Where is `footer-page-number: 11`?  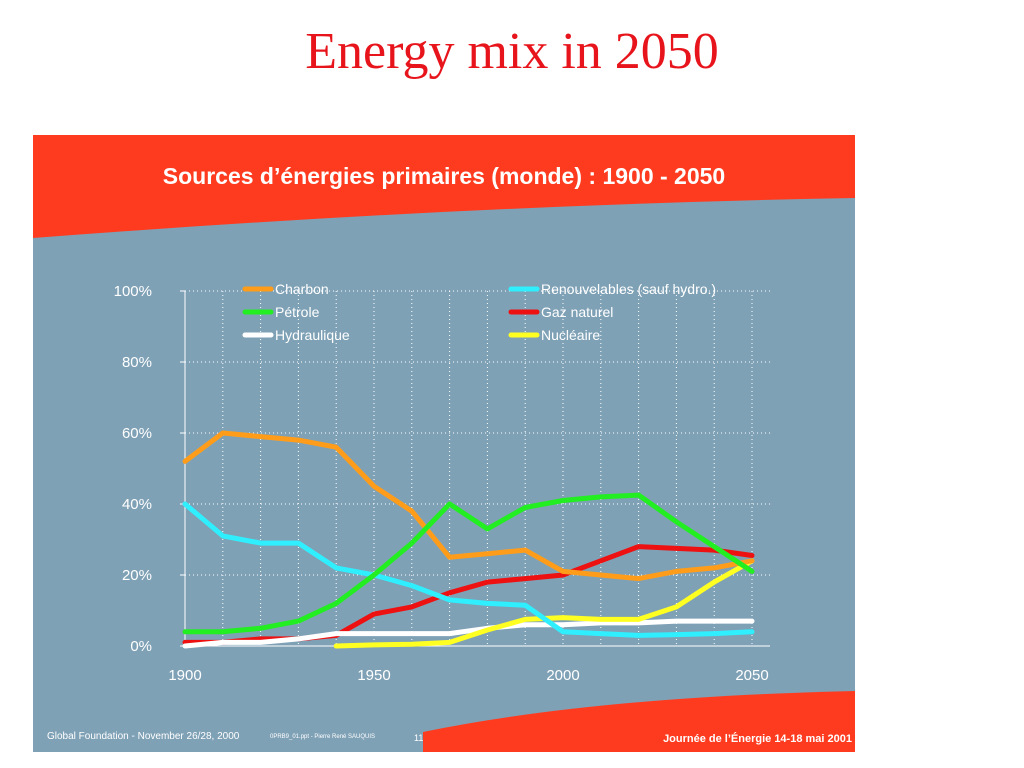 footer-page-number: 11 is located at coordinates (419, 738).